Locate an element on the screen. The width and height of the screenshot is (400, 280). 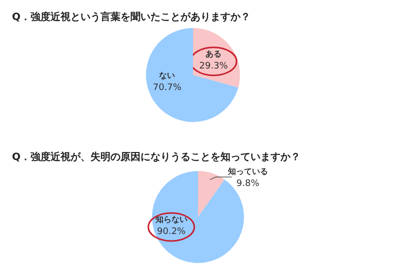
data-label: 70.7% is located at coordinates (167, 88).